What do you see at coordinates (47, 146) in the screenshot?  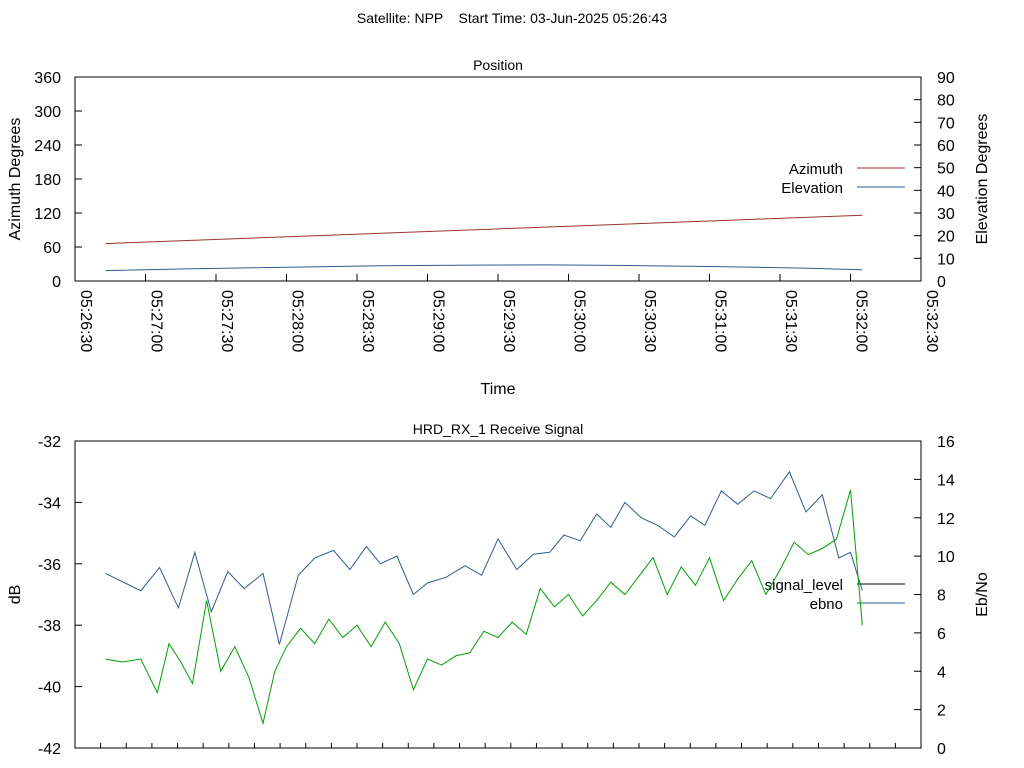 I see `y-tick-label: 240` at bounding box center [47, 146].